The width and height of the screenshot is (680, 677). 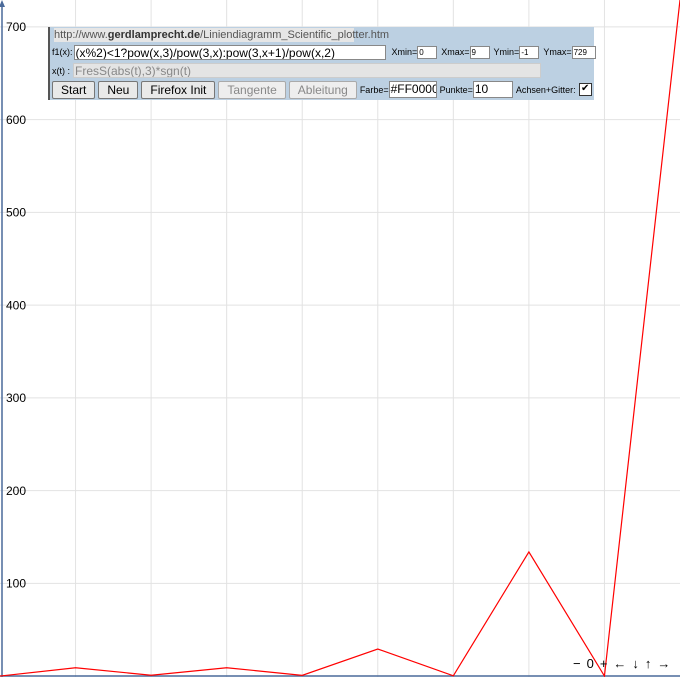 What do you see at coordinates (178, 89) in the screenshot?
I see `firefox-init-button: Firefox Init` at bounding box center [178, 89].